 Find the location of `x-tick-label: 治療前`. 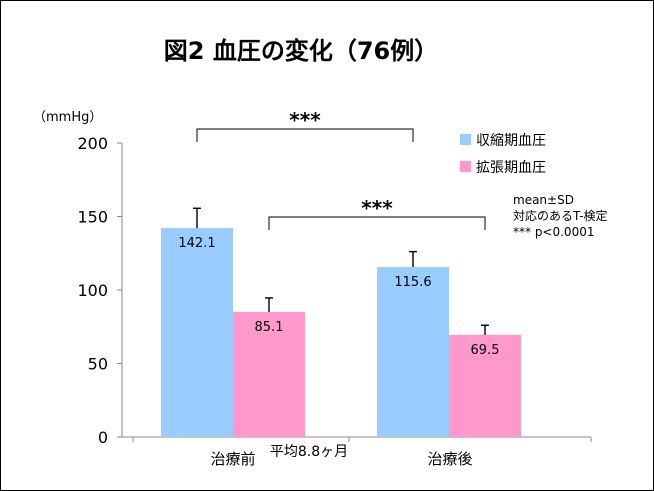

x-tick-label: 治療前 is located at coordinates (232, 459).